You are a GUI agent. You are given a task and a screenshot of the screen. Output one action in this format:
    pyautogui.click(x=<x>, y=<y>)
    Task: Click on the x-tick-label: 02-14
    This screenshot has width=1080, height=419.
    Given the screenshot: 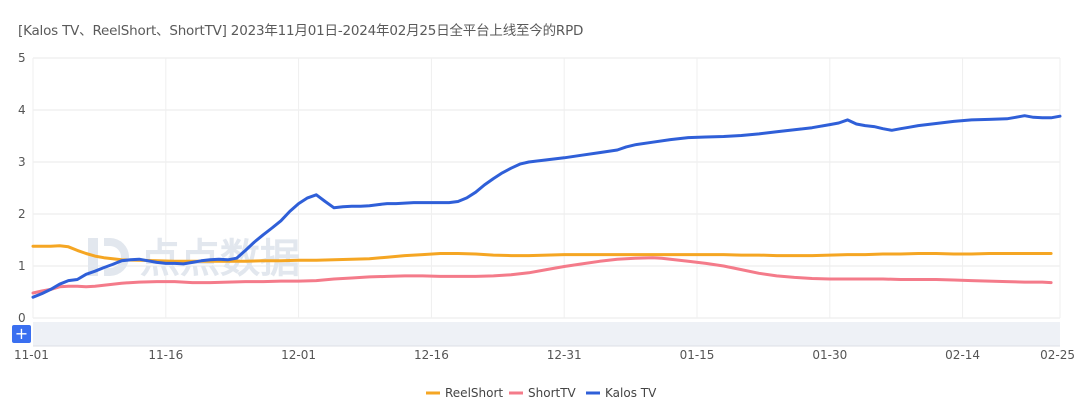 What is the action you would take?
    pyautogui.click(x=962, y=355)
    